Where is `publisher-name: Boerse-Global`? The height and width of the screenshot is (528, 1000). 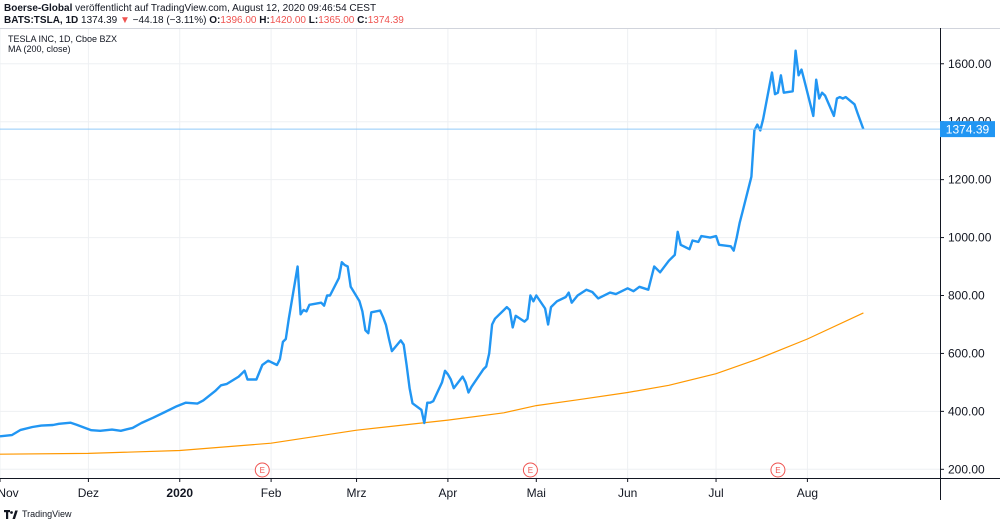 publisher-name: Boerse-Global is located at coordinates (38, 8).